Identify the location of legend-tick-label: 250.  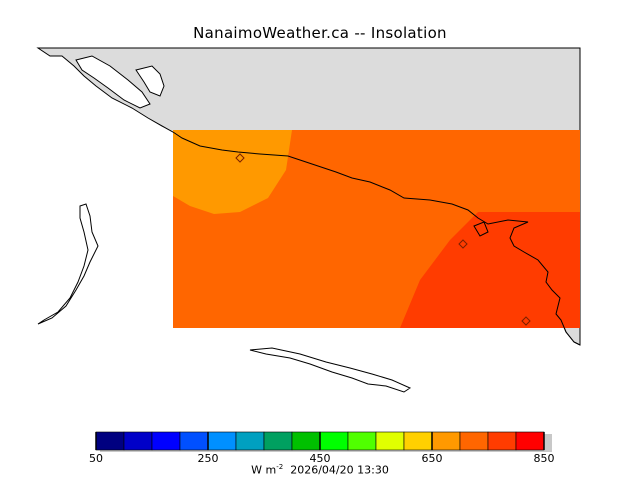
(208, 458).